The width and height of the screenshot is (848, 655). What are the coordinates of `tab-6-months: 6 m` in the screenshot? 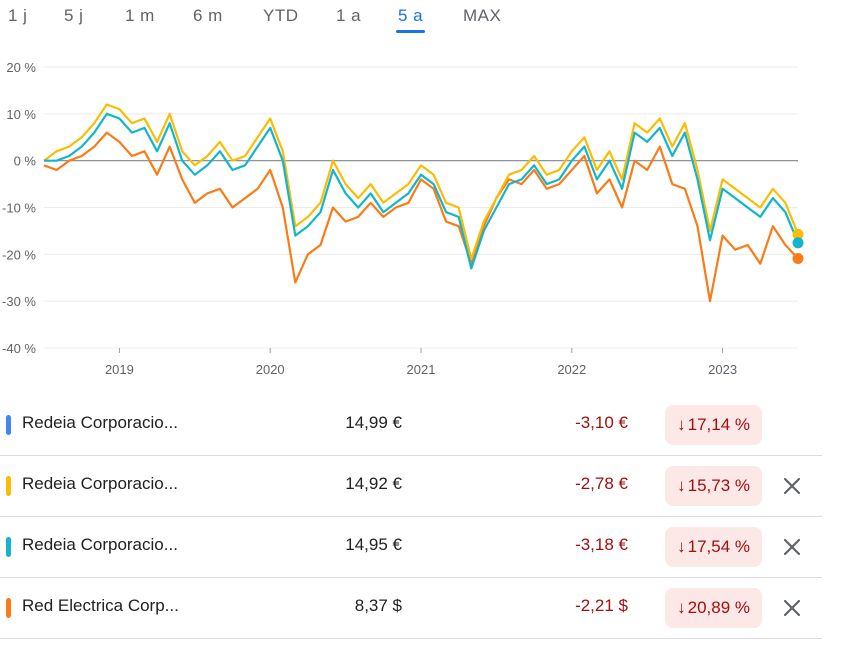 It's located at (208, 15).